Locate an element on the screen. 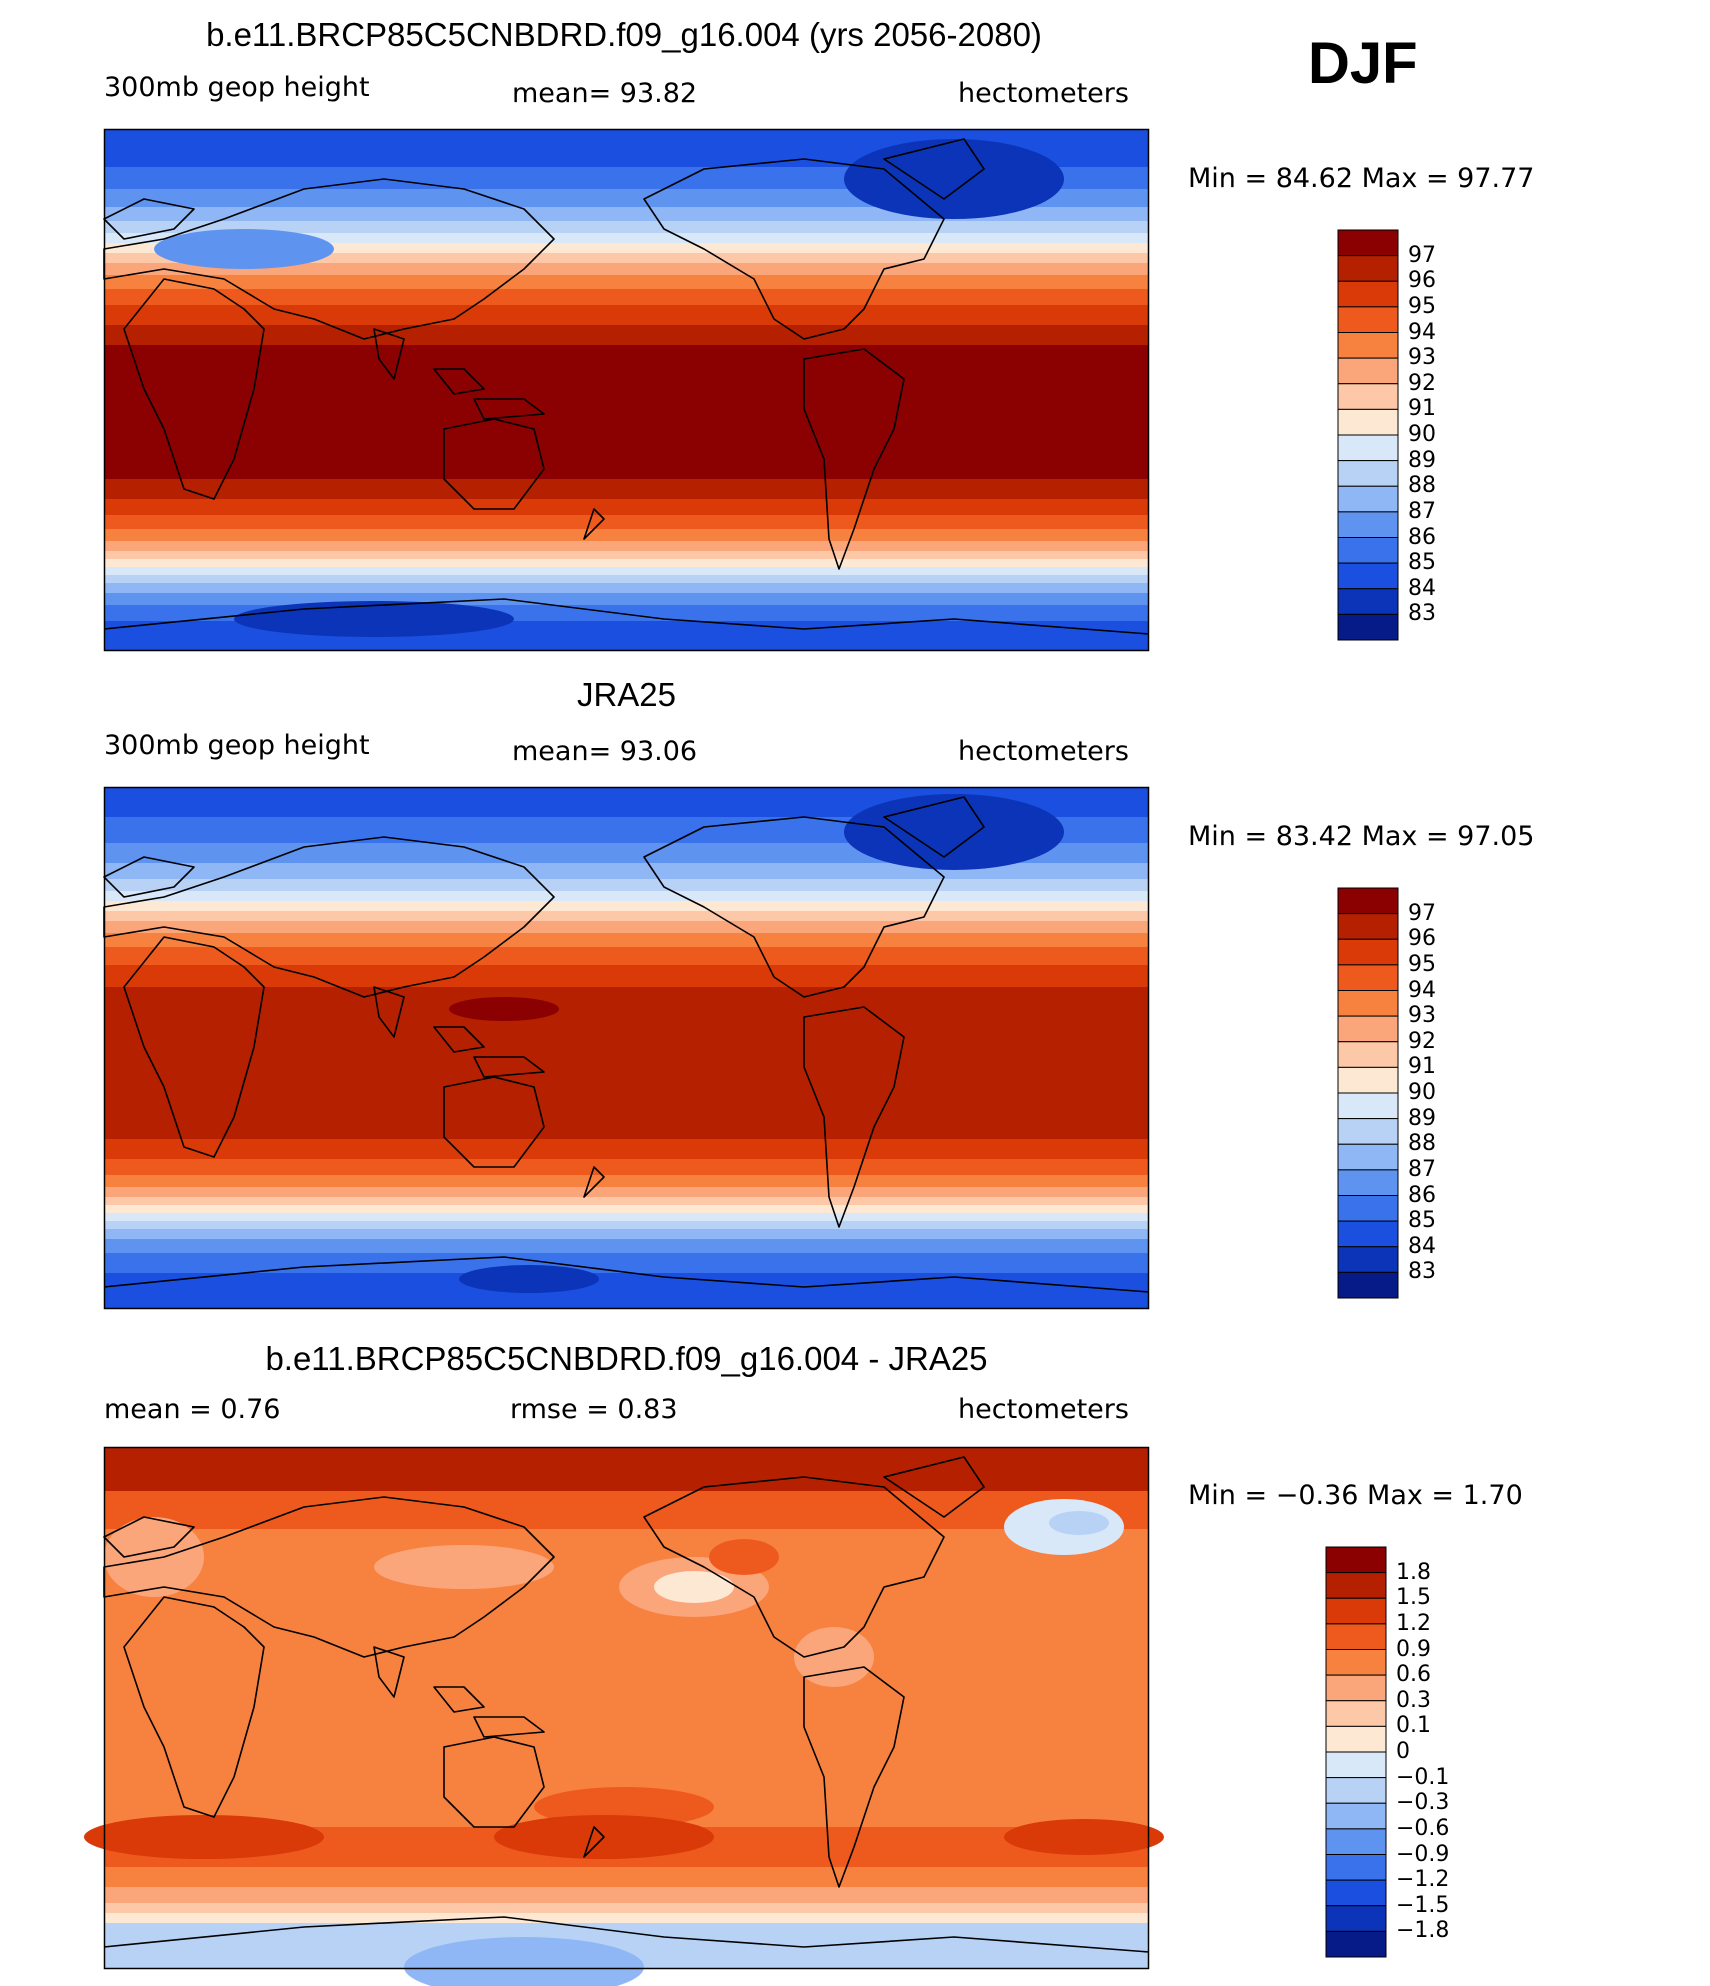  colorbar-tick-label: 1.8 is located at coordinates (1413, 1572).